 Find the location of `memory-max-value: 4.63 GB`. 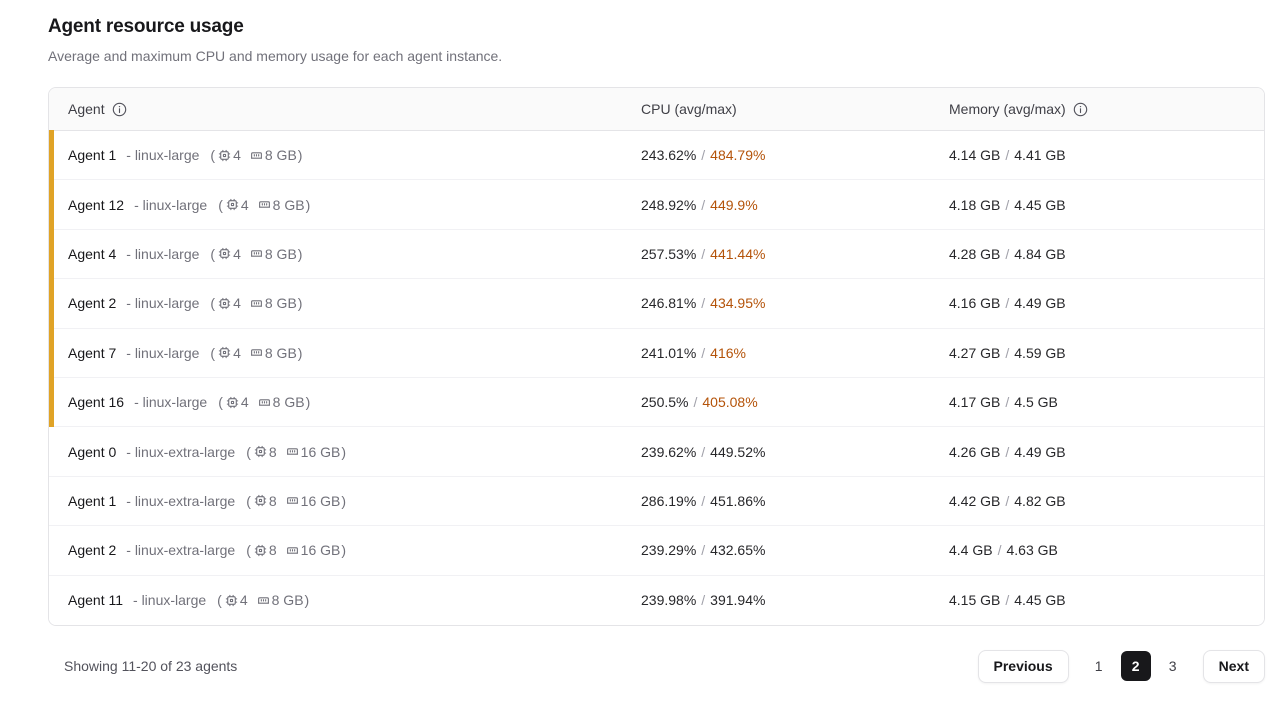

memory-max-value: 4.63 GB is located at coordinates (1032, 550).